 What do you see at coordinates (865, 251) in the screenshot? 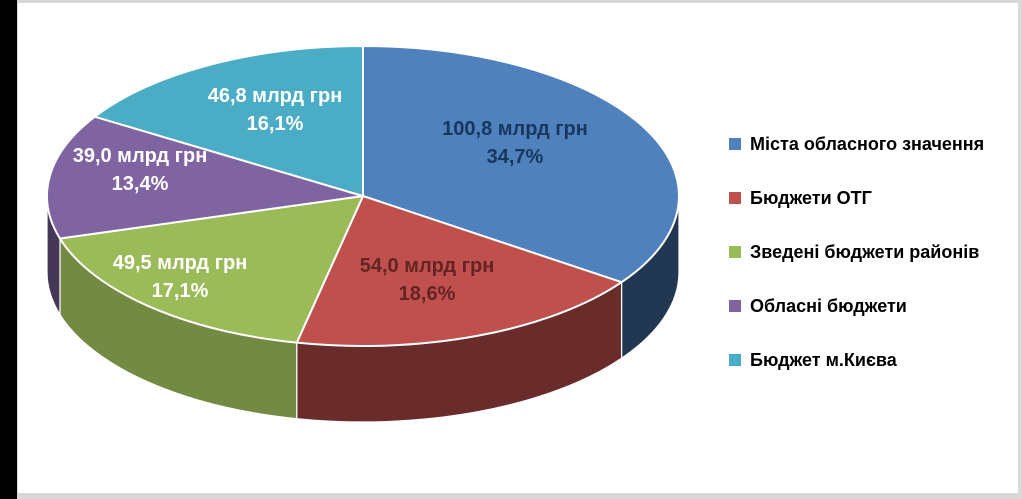
I see `legend-label: Зведені бюджети районів` at bounding box center [865, 251].